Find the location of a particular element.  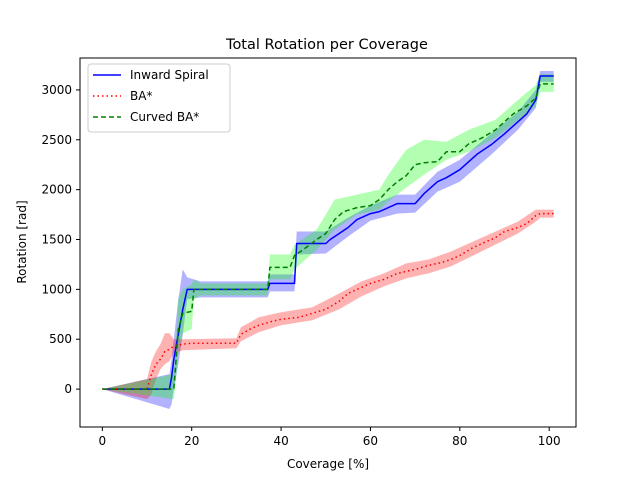

y-tick-label: 1500 is located at coordinates (56, 240).